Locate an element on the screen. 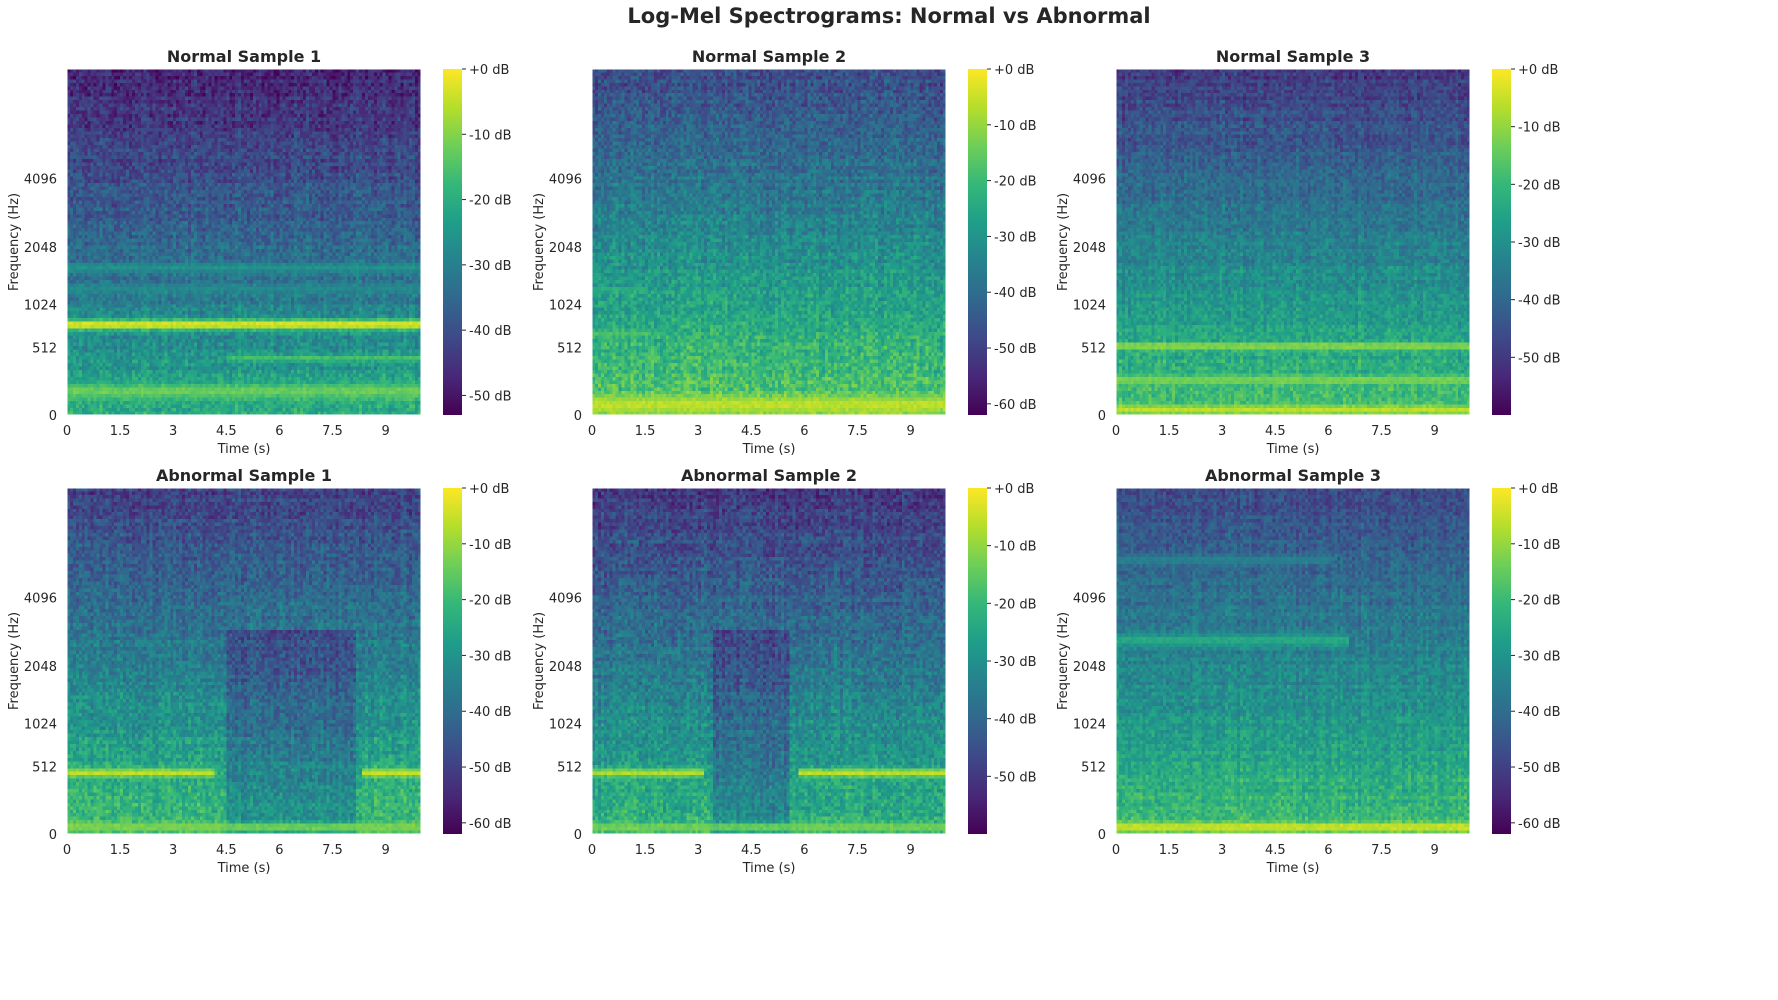 This screenshot has height=1000, width=1778. panel-title: Abnormal Sample 2 is located at coordinates (769, 475).